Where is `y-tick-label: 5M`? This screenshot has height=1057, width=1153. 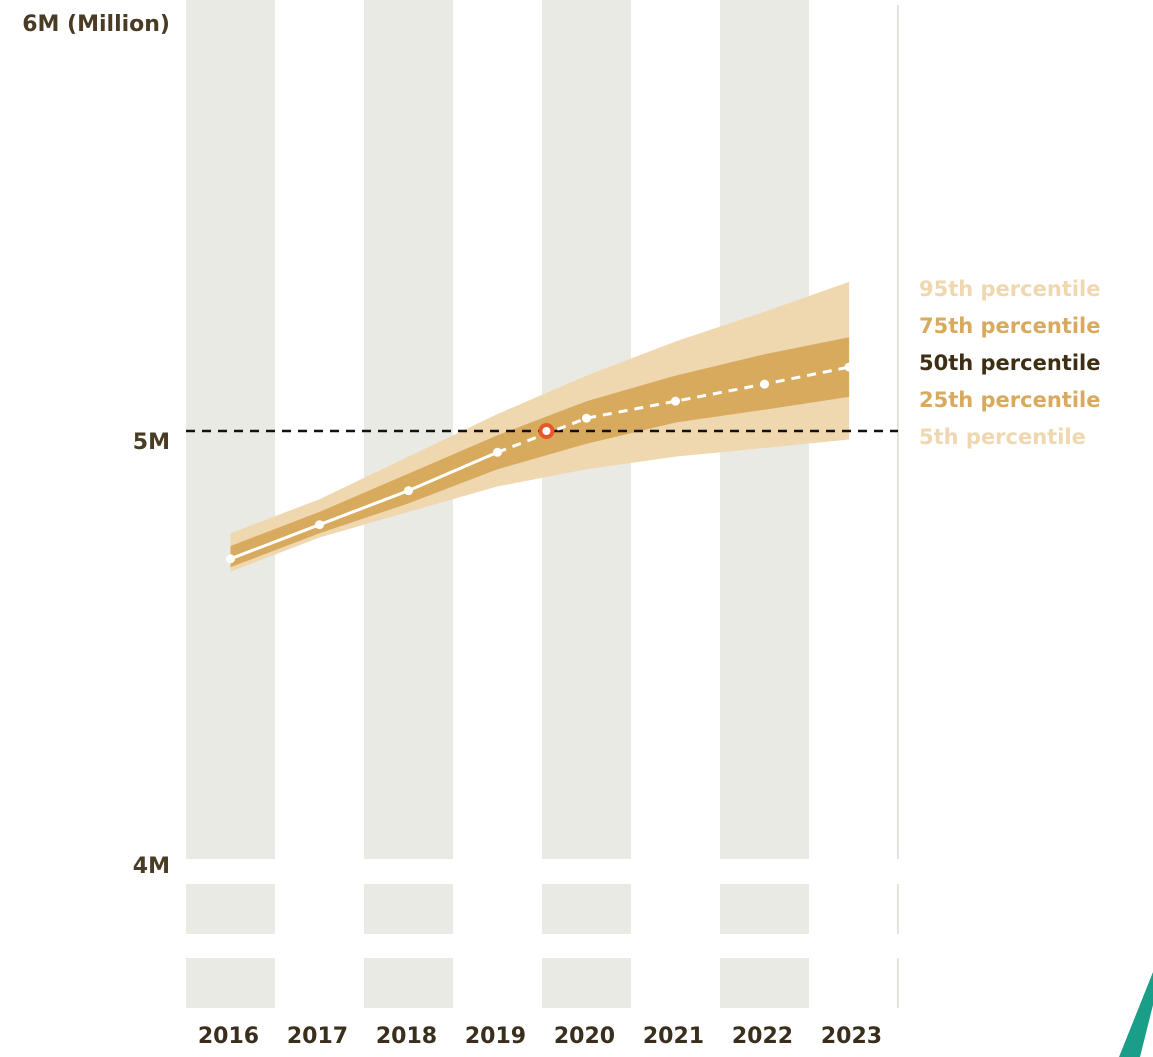
y-tick-label: 5M is located at coordinates (151, 442).